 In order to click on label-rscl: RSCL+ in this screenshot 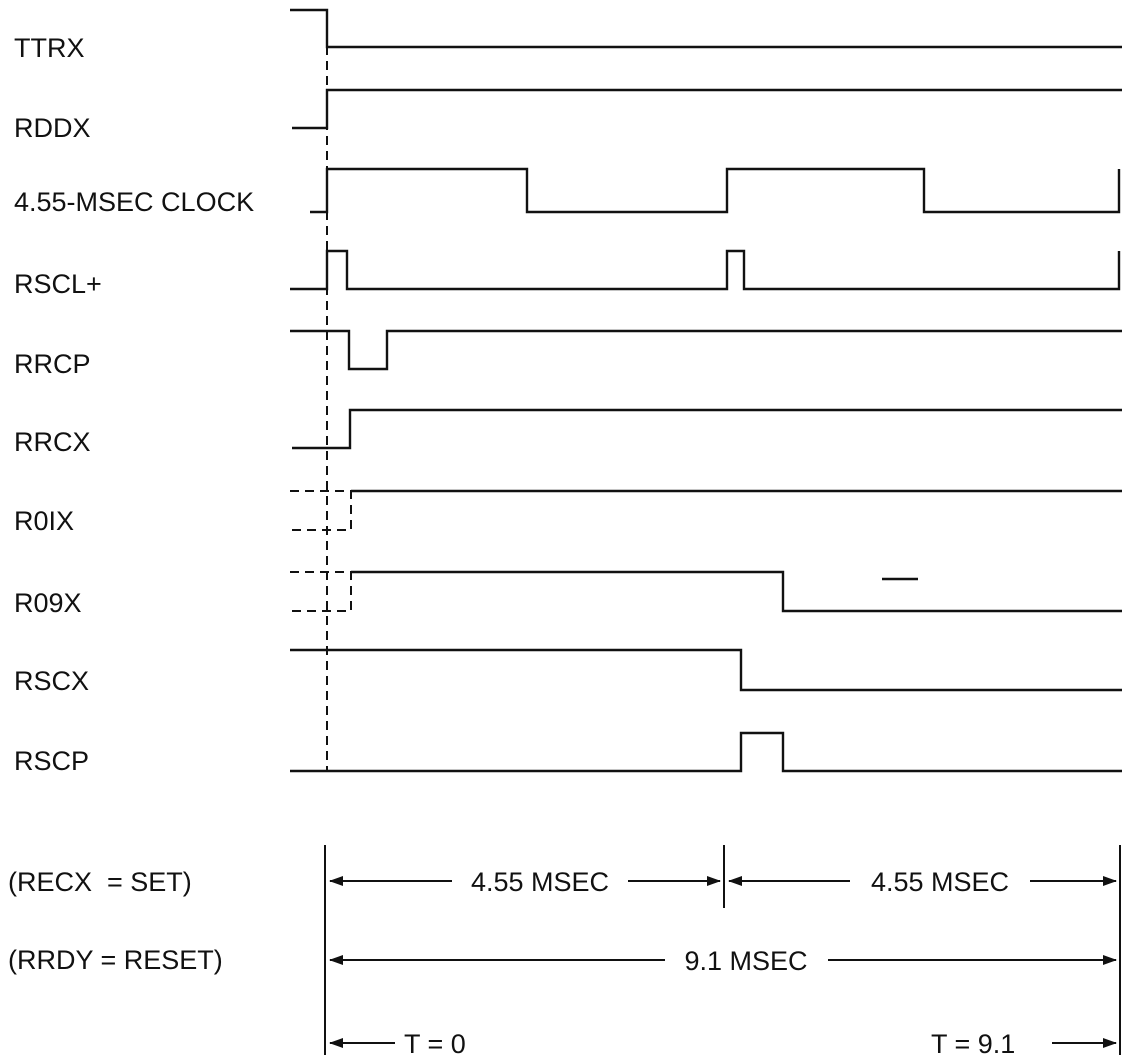, I will do `click(58, 284)`.